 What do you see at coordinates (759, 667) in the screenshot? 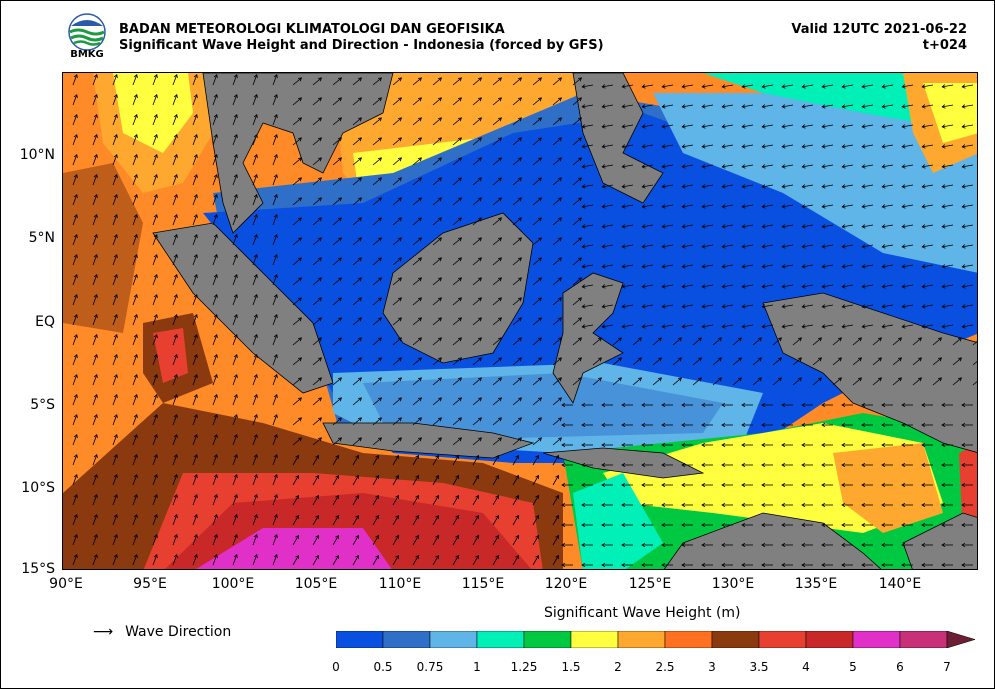
I see `colorbar-label: 3.5` at bounding box center [759, 667].